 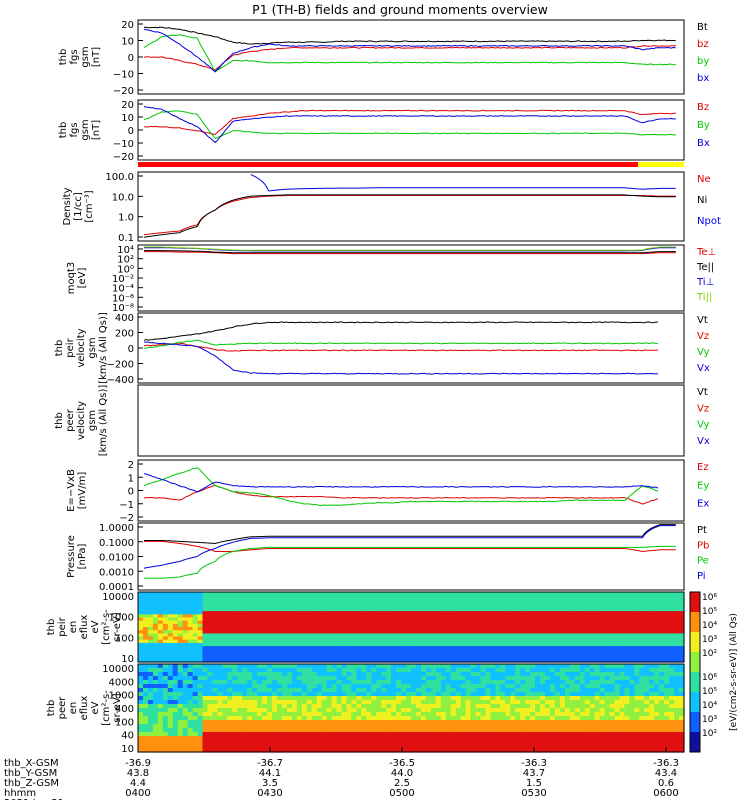 I want to click on tick-label: 1000, so click(x=121, y=696).